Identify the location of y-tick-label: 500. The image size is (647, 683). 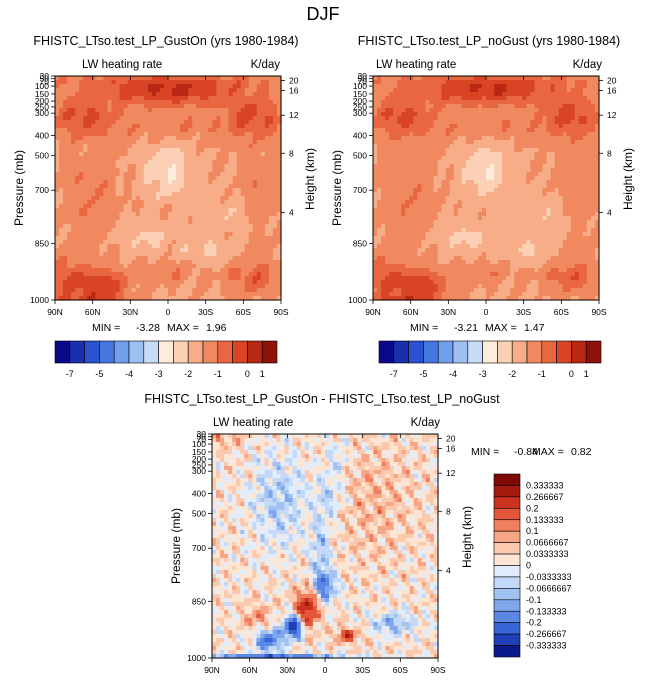
(42, 156).